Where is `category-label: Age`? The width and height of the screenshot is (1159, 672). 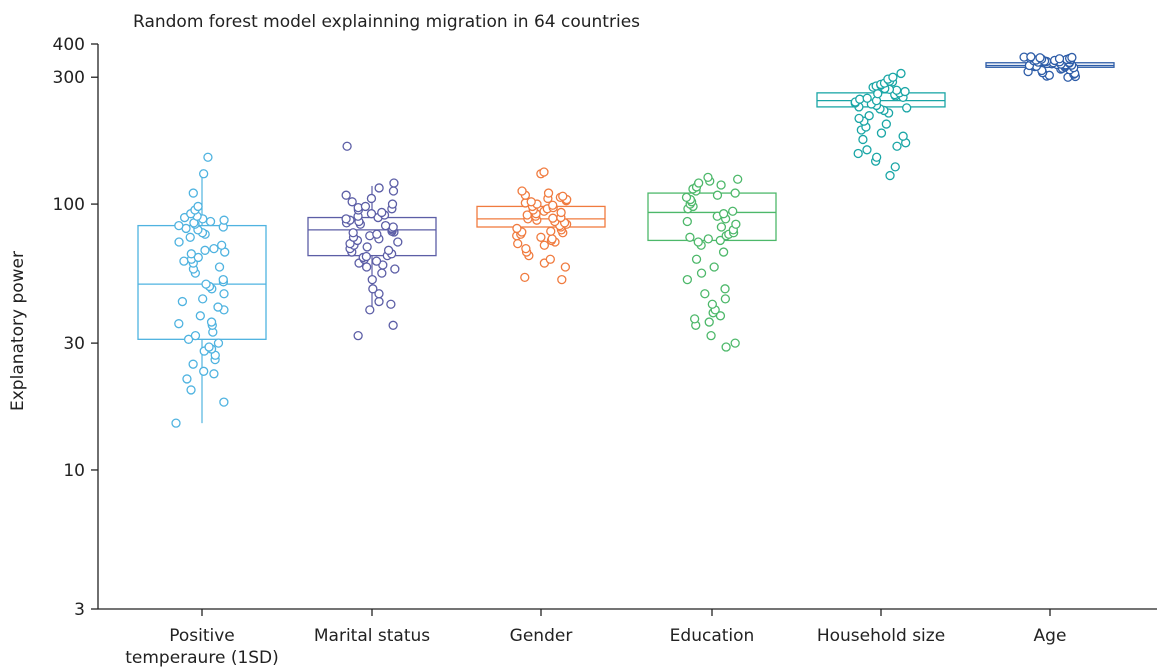 category-label: Age is located at coordinates (1050, 636).